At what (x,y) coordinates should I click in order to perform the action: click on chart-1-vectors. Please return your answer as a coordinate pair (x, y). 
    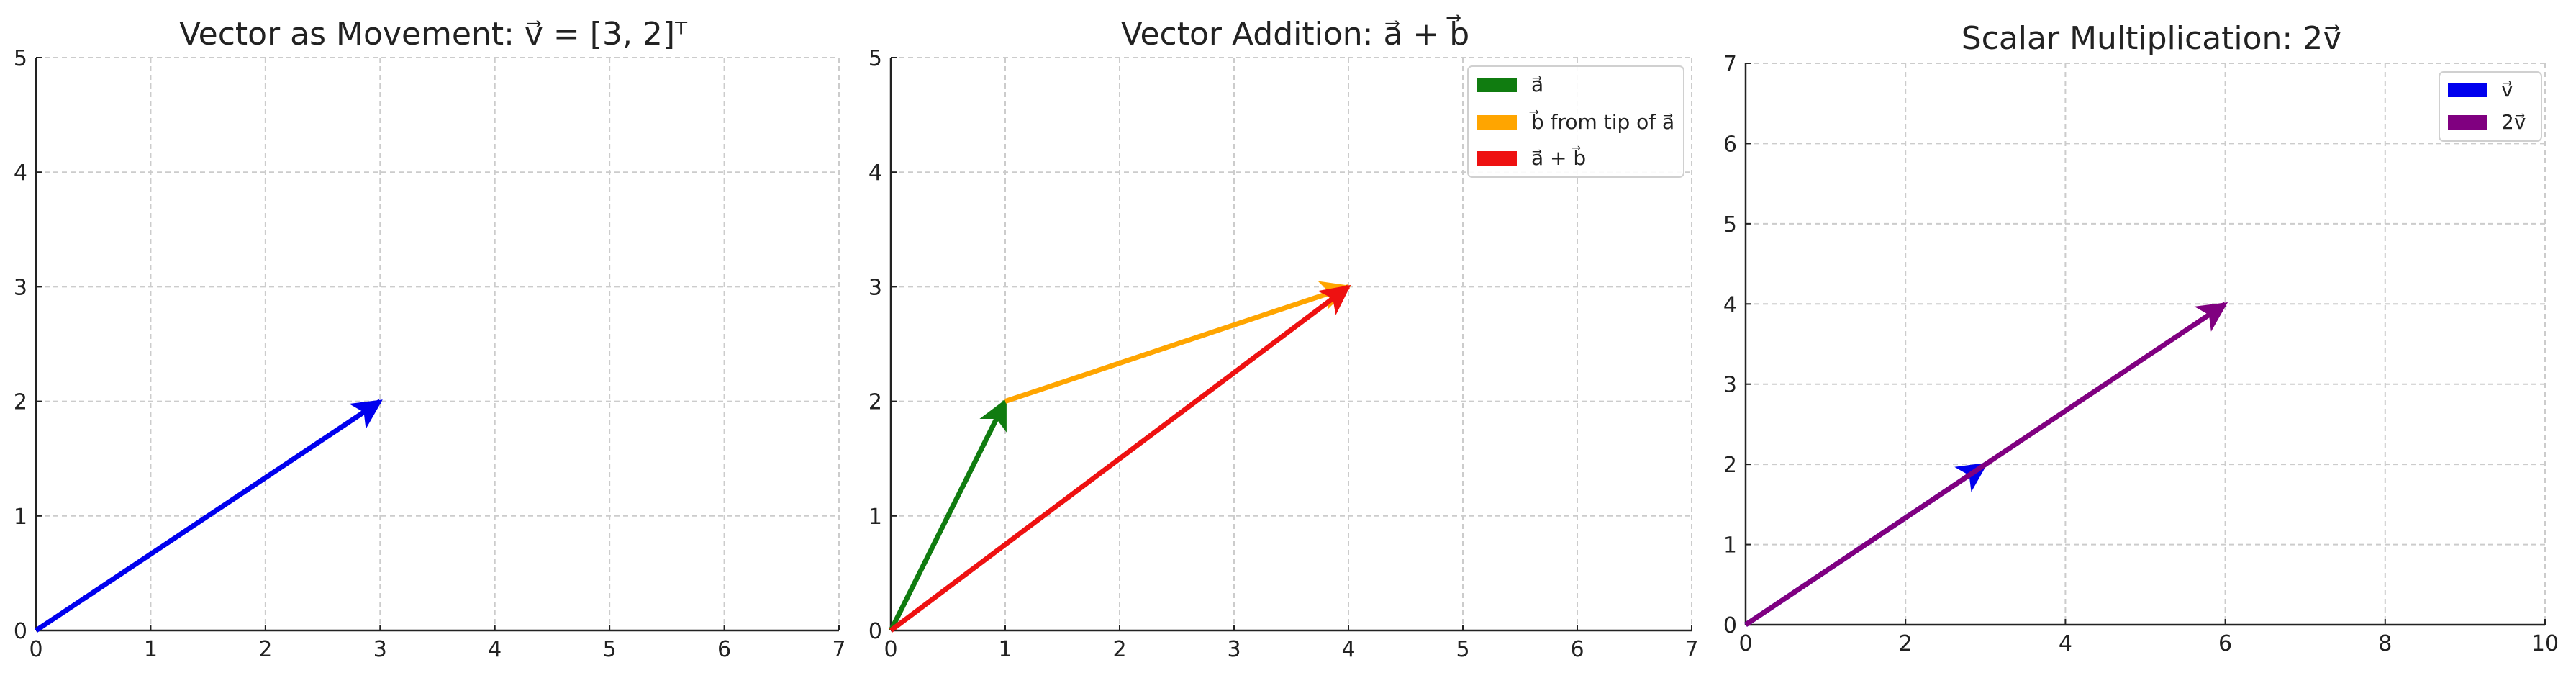
    Looking at the image, I should click on (209, 516).